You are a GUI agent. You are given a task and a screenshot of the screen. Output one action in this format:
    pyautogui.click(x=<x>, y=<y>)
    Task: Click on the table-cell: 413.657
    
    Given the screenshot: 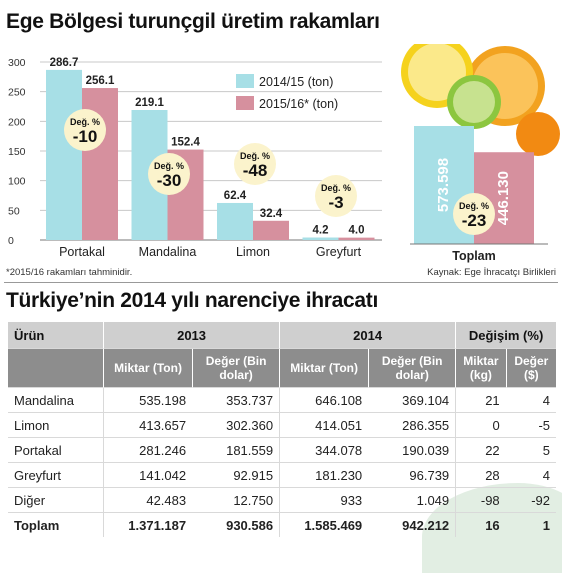 What is the action you would take?
    pyautogui.click(x=148, y=425)
    